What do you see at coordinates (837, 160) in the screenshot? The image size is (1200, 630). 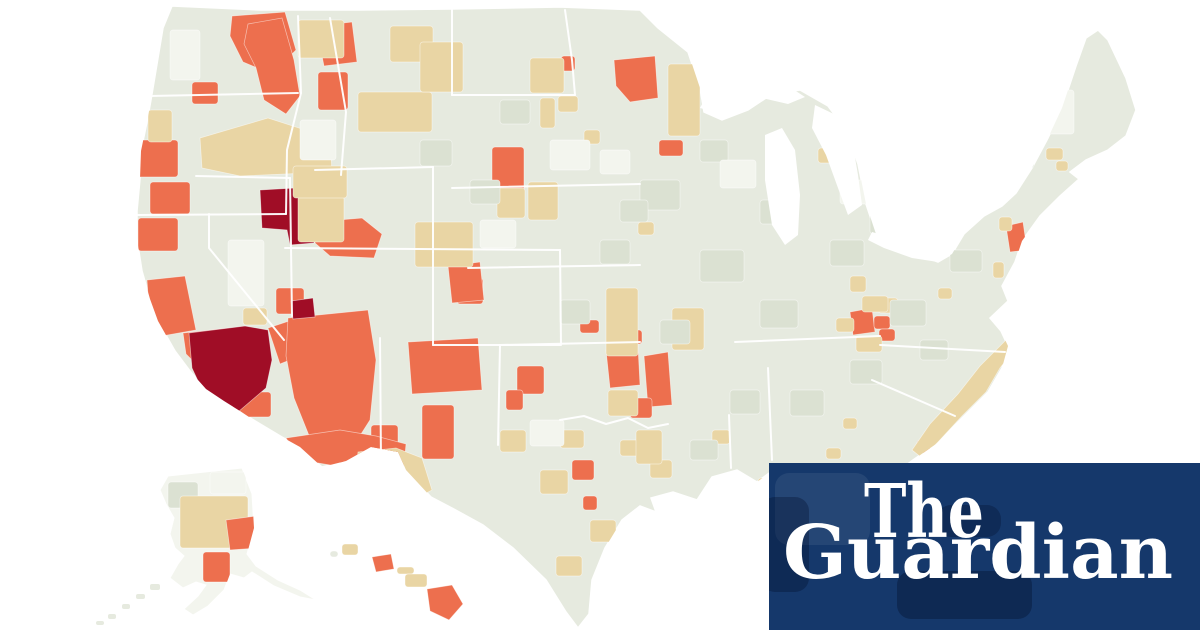 I see `lake-huron` at bounding box center [837, 160].